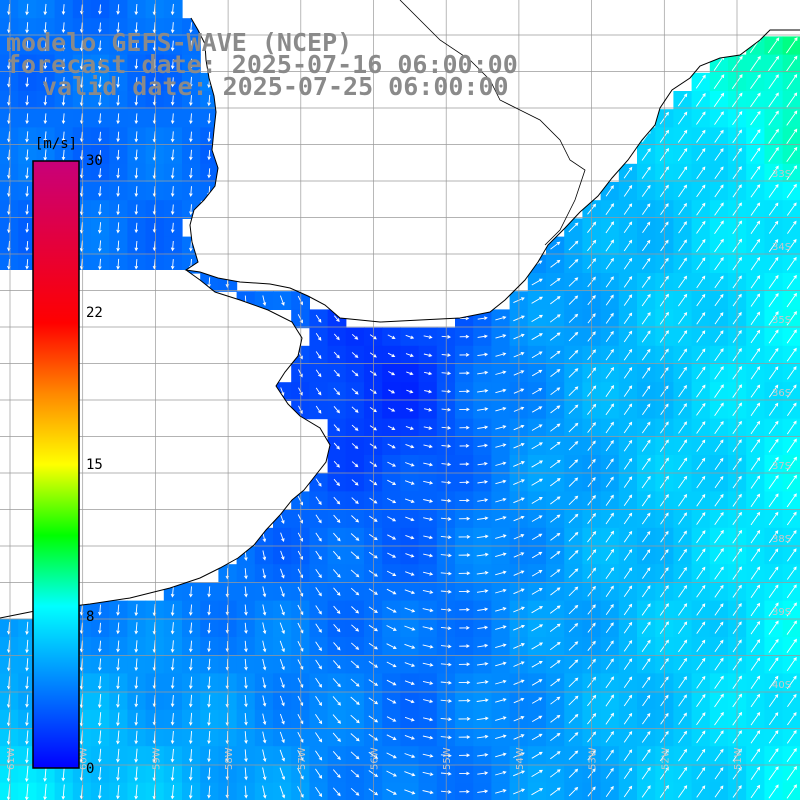 The width and height of the screenshot is (800, 800). I want to click on lon-label: 54W, so click(520, 758).